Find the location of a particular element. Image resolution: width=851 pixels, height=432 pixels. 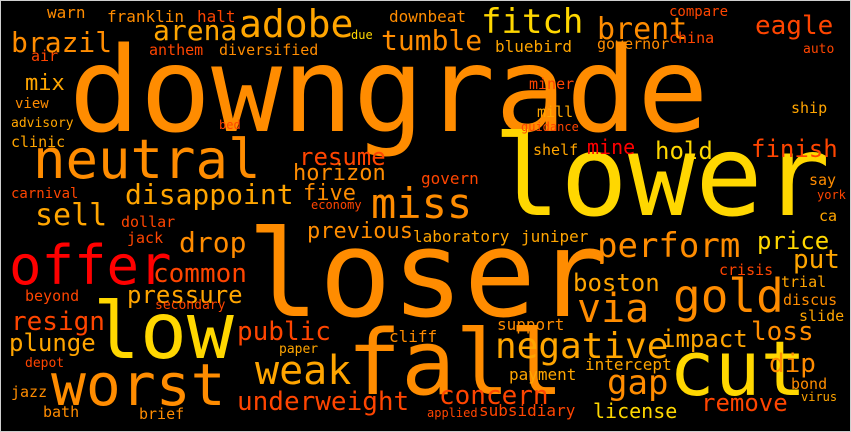

word-due: due is located at coordinates (362, 35).